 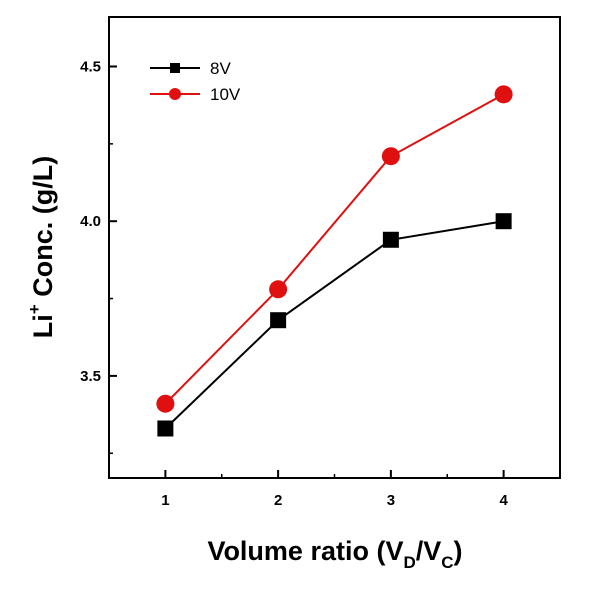 I want to click on x-tick-label-1: 1, so click(x=165, y=500).